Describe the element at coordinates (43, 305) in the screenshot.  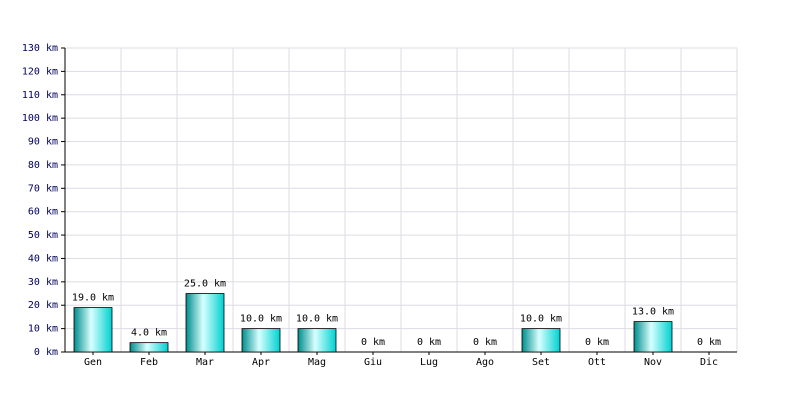
I see `y-tick-label: 20 km` at that location.